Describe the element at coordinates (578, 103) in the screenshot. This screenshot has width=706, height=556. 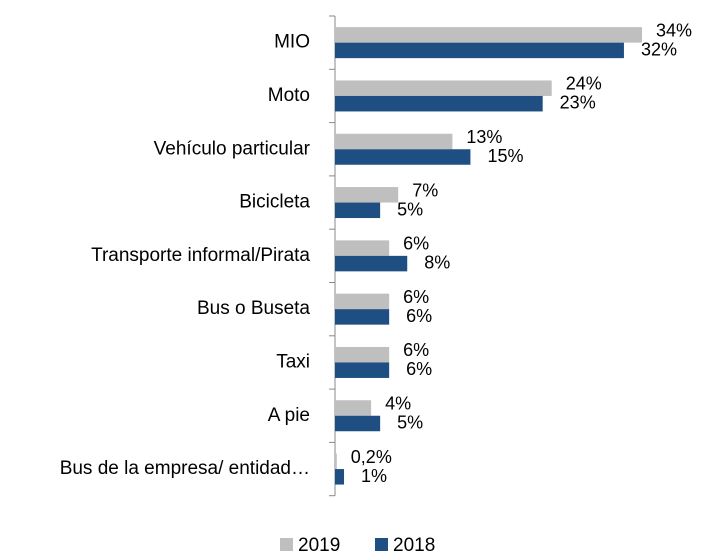
I see `value-label: 23%` at that location.